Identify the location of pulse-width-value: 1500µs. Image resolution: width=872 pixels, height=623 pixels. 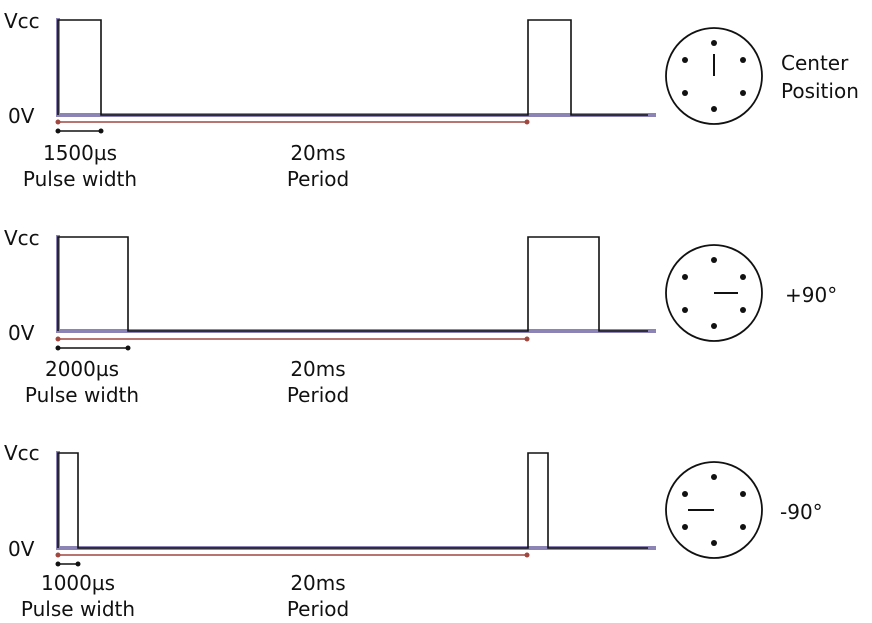
(80, 153).